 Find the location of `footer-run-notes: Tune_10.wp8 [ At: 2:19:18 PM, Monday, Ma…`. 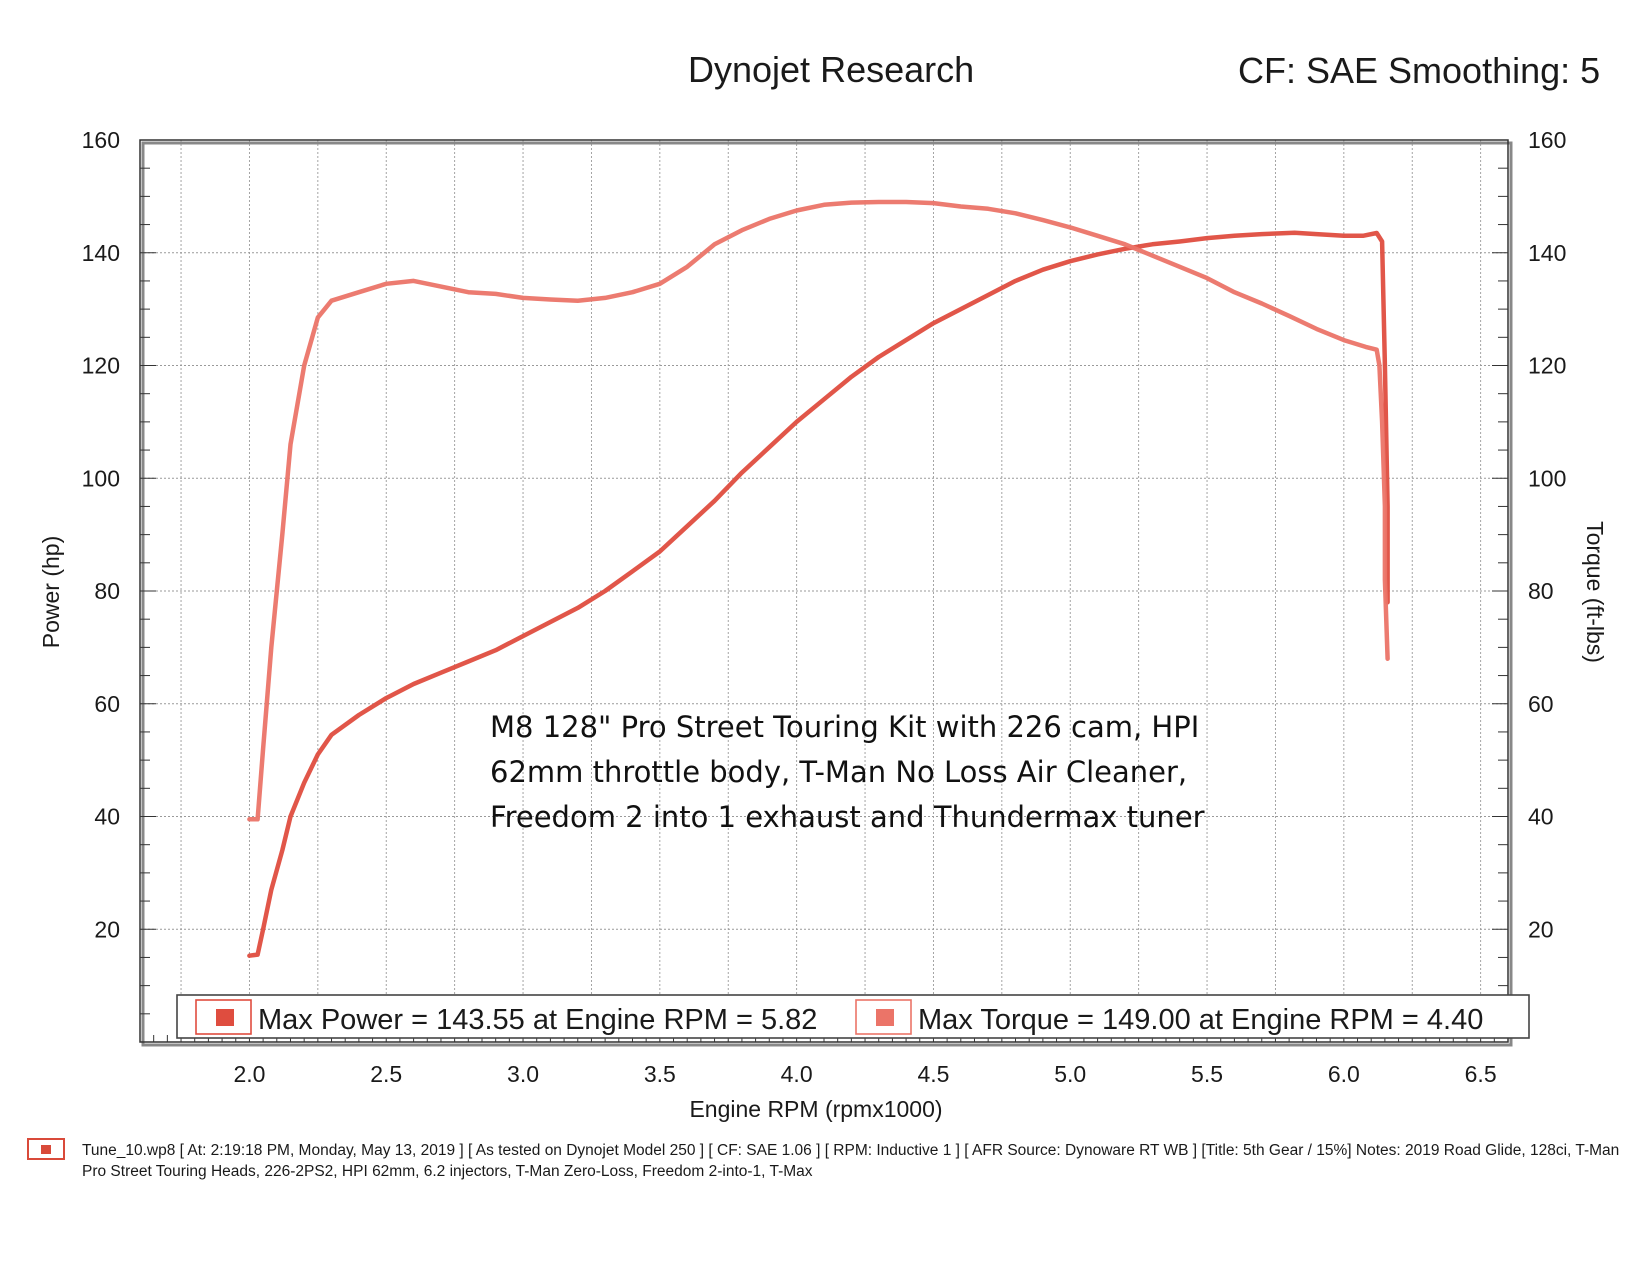

footer-run-notes: Tune_10.wp8 [ At: 2:19:18 PM, Monday, Ma… is located at coordinates (851, 1161).